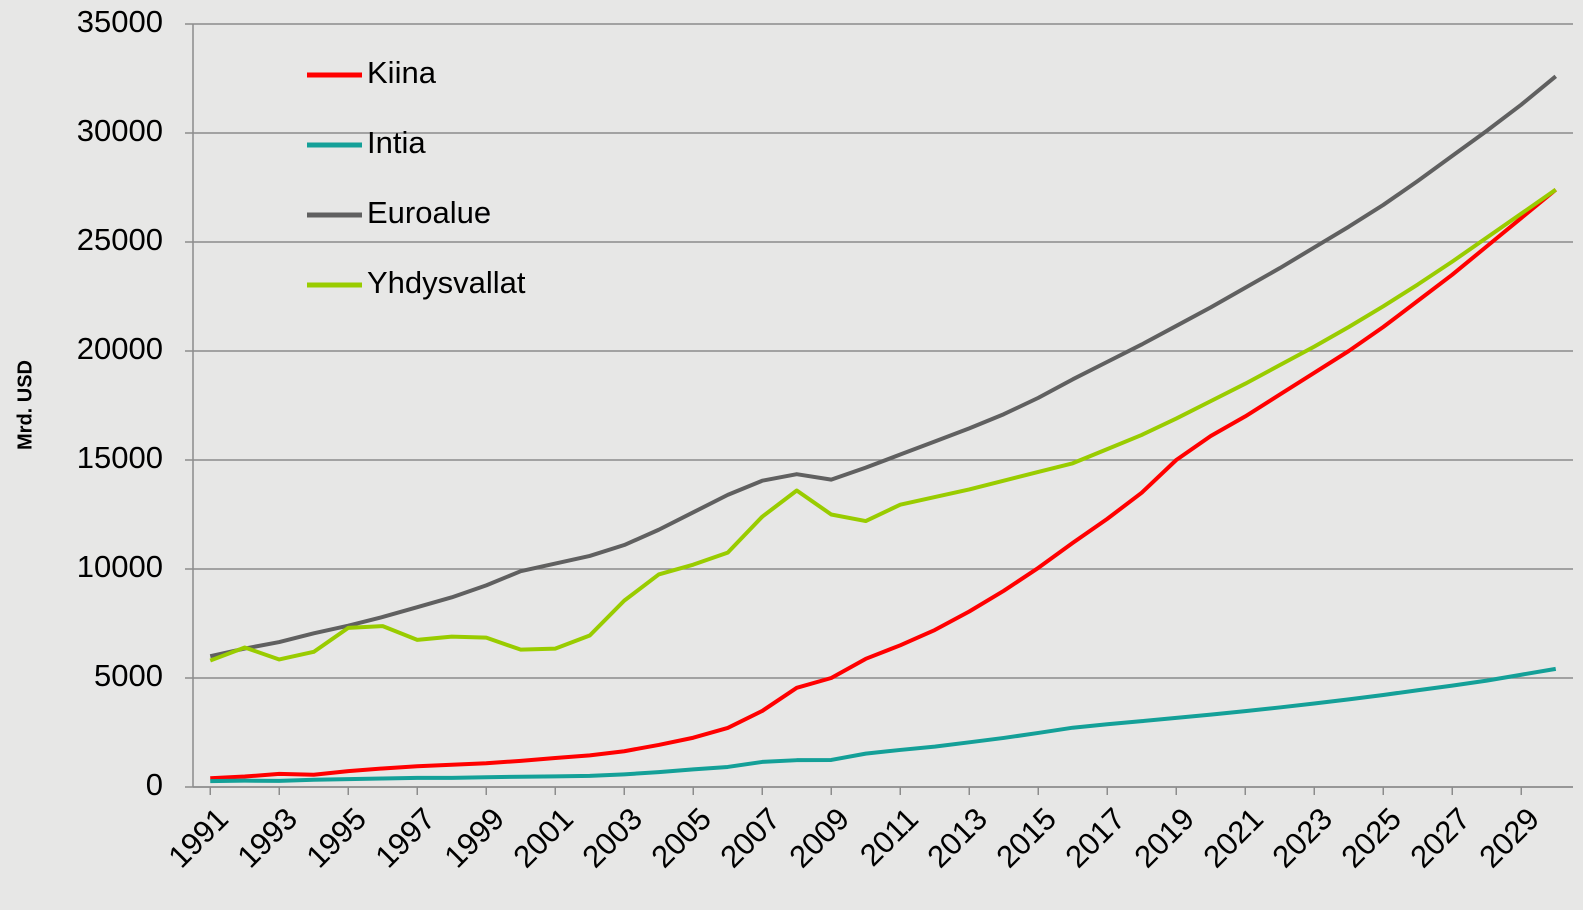  I want to click on x-tick-label: 2029, so click(1509, 838).